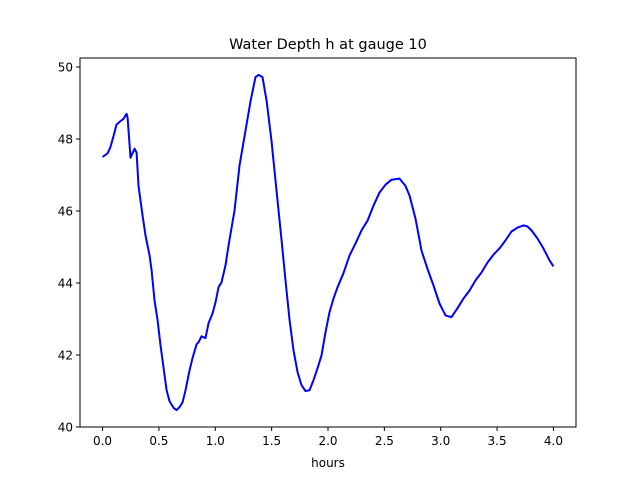 This screenshot has height=484, width=640. Describe the element at coordinates (497, 441) in the screenshot. I see `x-tick-label: 3.5` at that location.